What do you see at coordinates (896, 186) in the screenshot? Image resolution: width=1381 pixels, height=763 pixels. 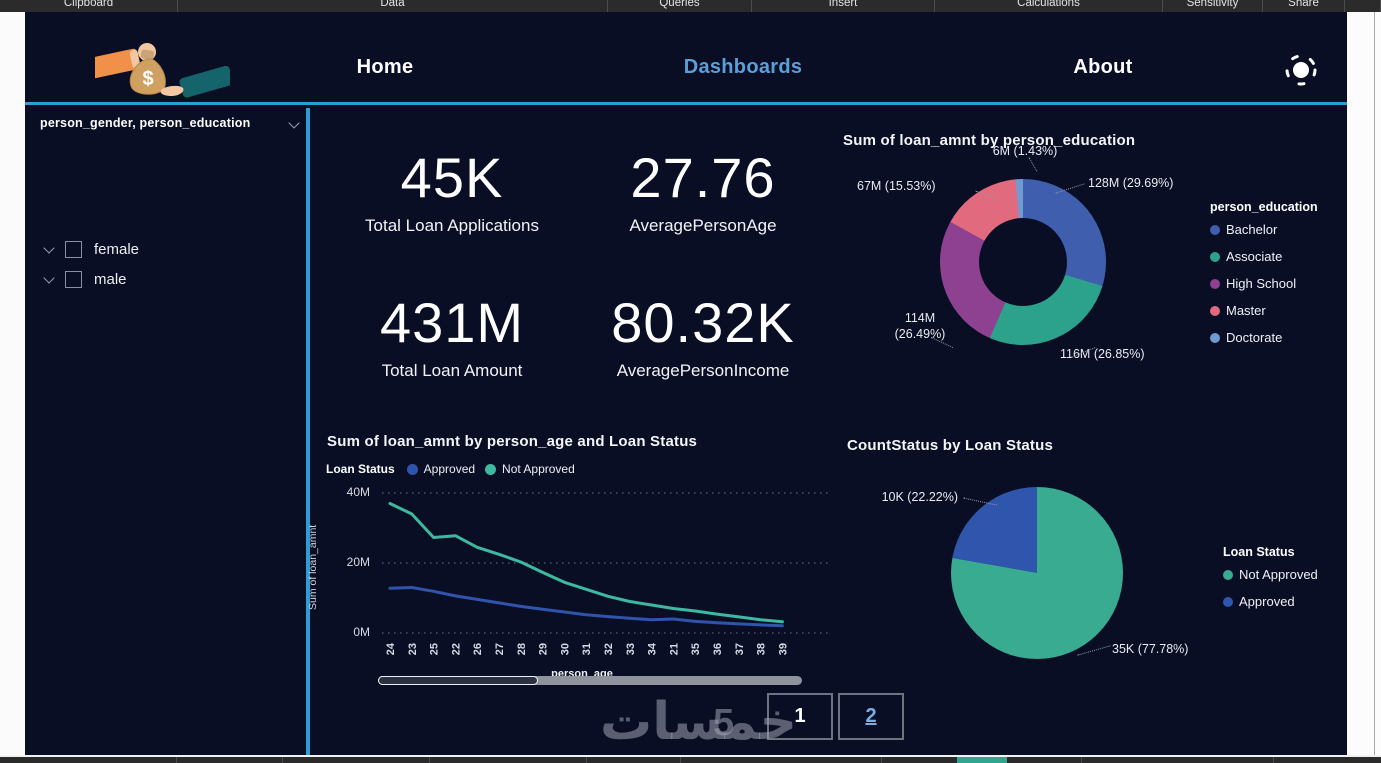 I see `donut-callout-master: 67M (15.53%)` at bounding box center [896, 186].